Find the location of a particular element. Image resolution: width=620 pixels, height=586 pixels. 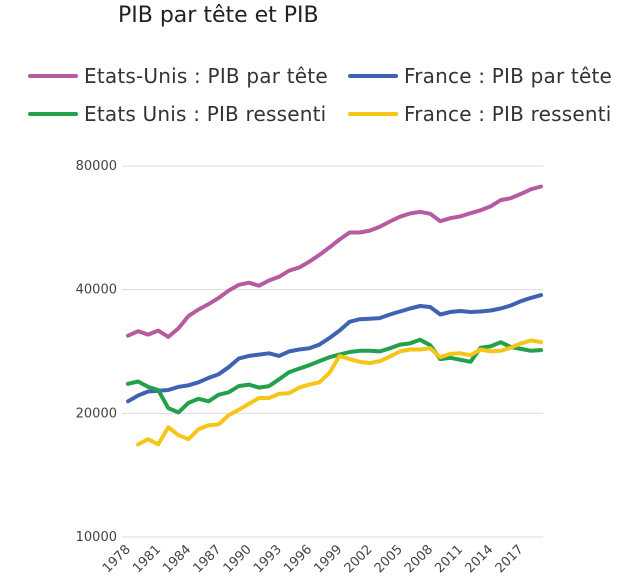

x-tick-label: 1987 is located at coordinates (207, 559).